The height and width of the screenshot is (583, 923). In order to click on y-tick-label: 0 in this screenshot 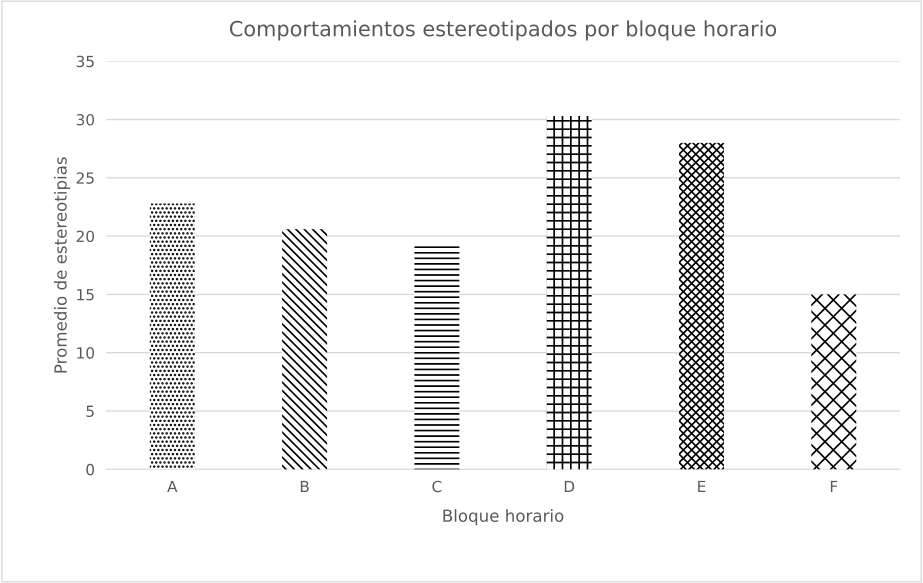, I will do `click(90, 470)`.